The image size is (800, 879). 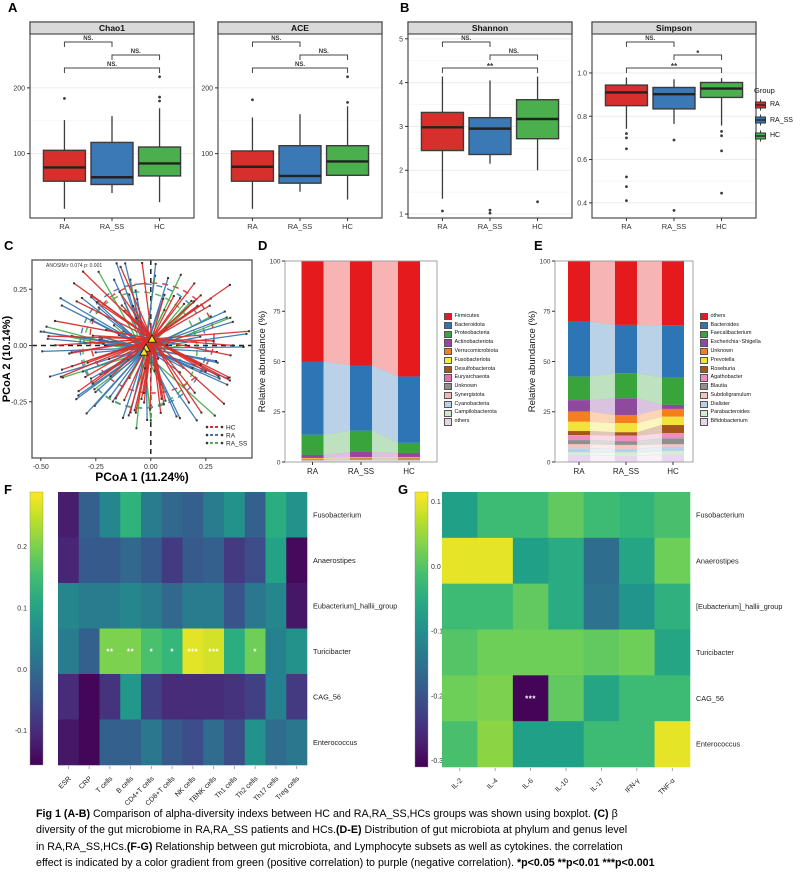 What do you see at coordinates (487, 334) in the screenshot?
I see `phylum-legend-item: Proteobacteria` at bounding box center [487, 334].